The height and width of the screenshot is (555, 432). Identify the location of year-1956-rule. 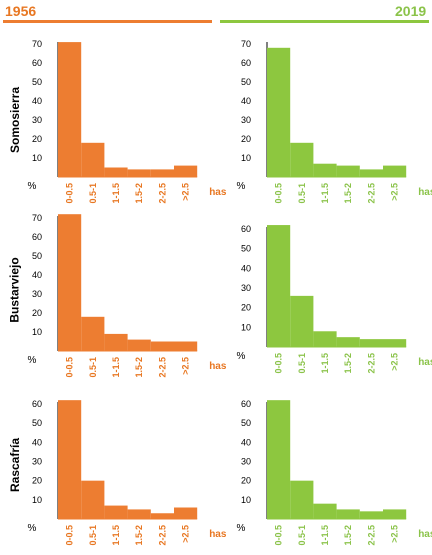
(107, 21).